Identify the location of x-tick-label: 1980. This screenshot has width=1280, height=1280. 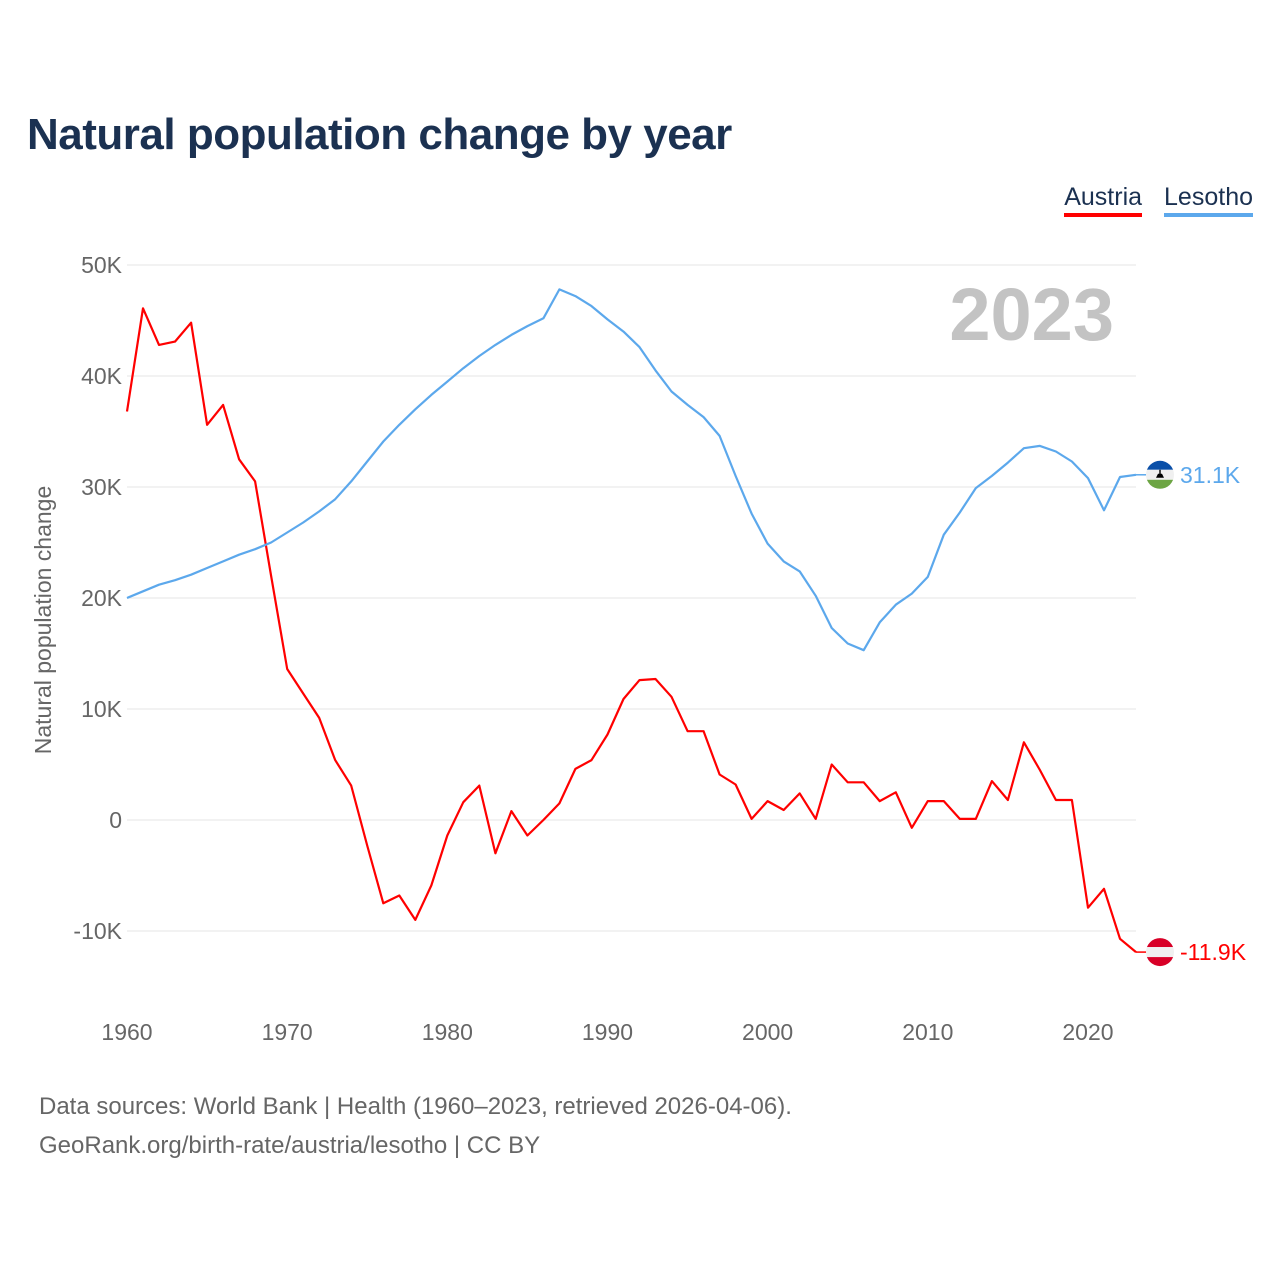
(447, 1032).